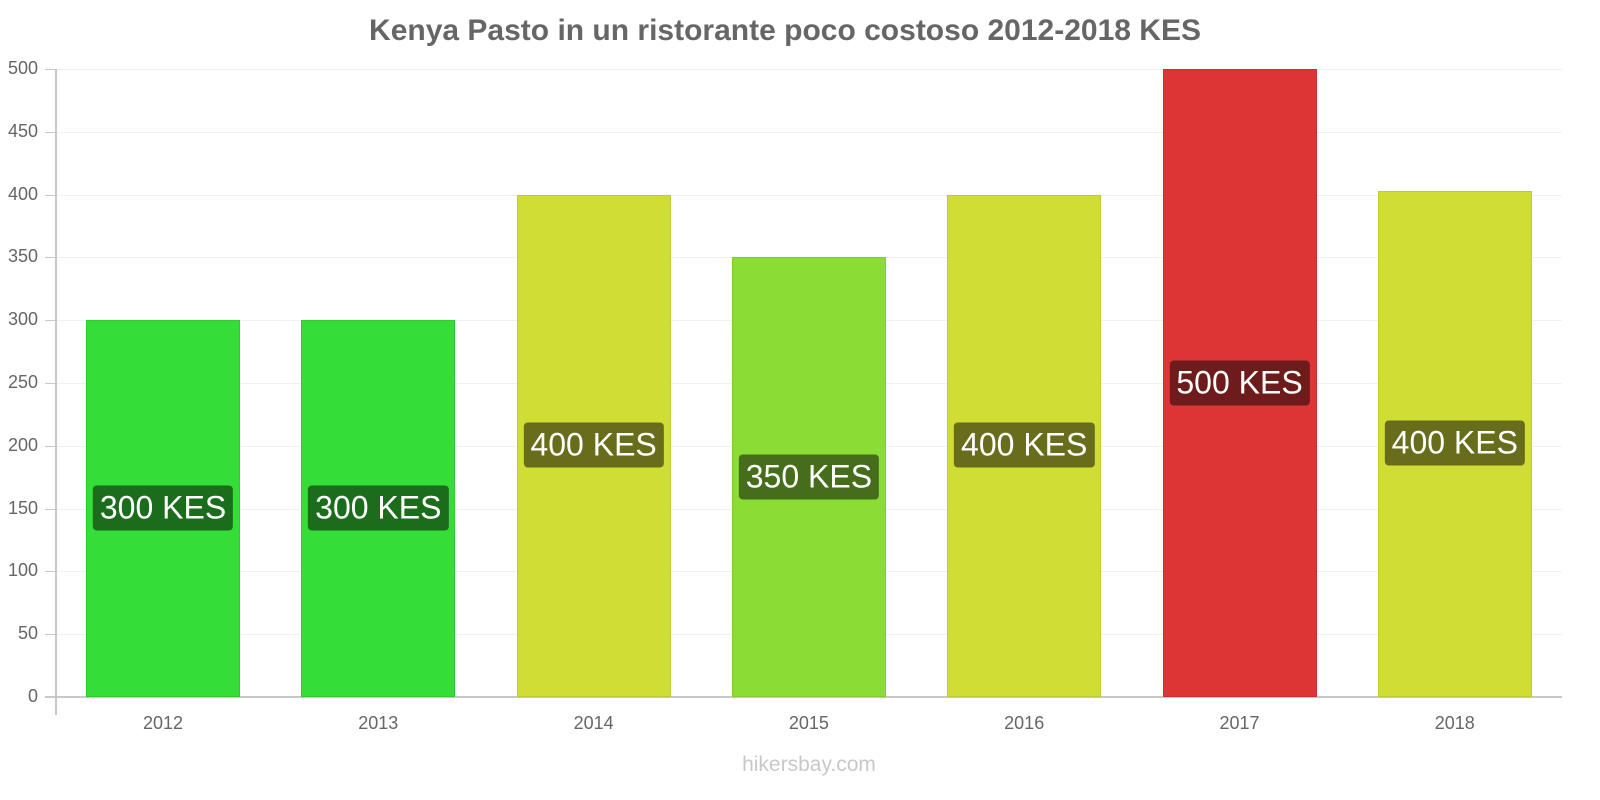 This screenshot has height=800, width=1600. Describe the element at coordinates (1454, 723) in the screenshot. I see `x-tick-label: 2018` at that location.